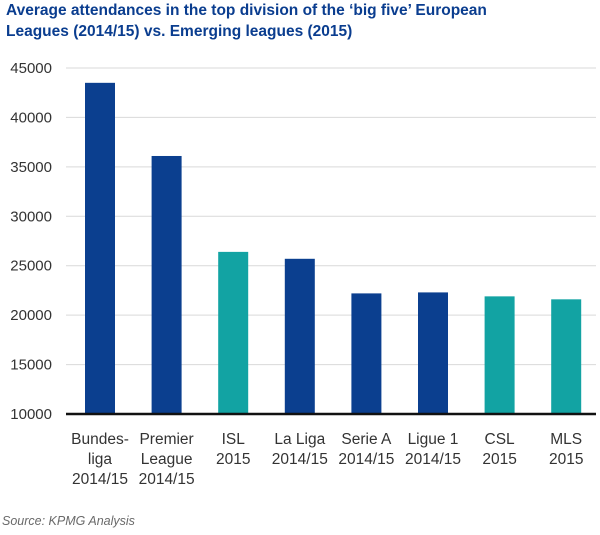  What do you see at coordinates (100, 459) in the screenshot?
I see `x-category-label: liga` at bounding box center [100, 459].